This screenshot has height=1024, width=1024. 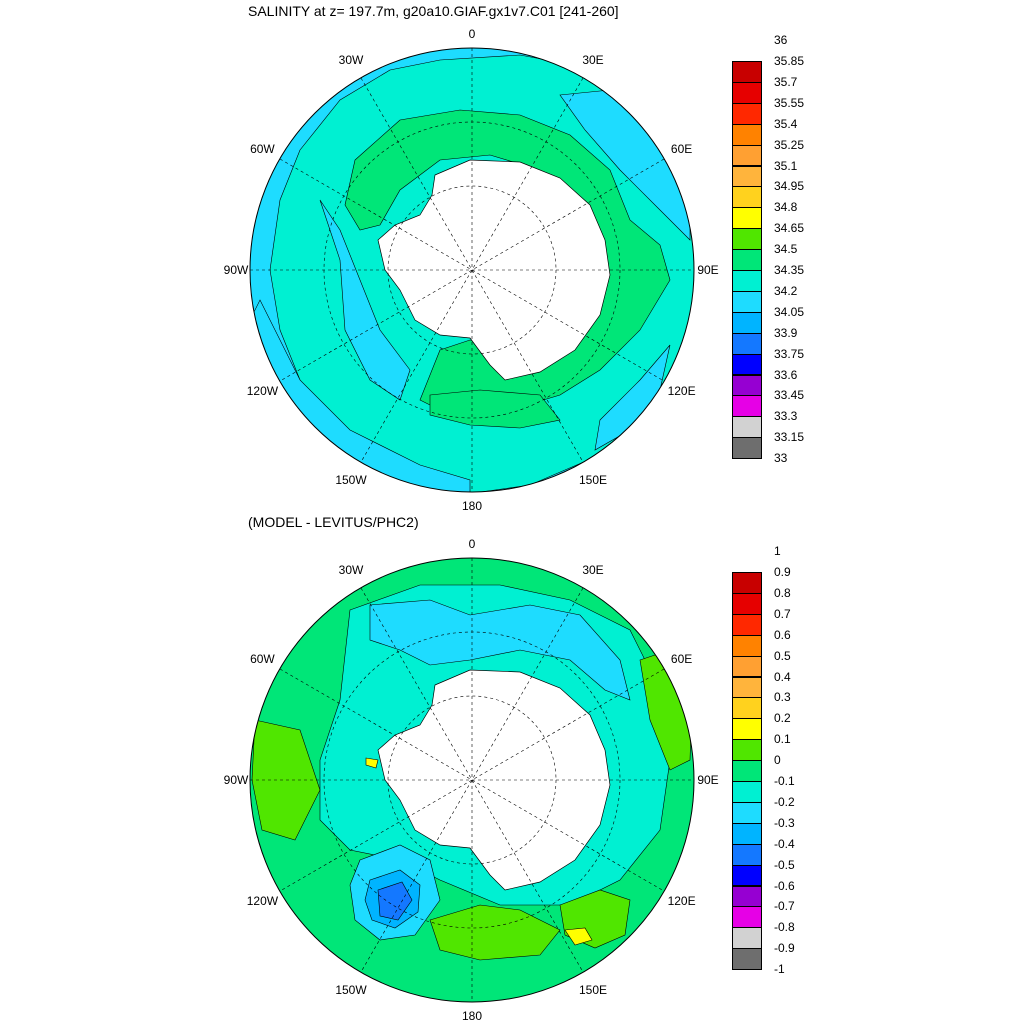 I want to click on panel-title-difference: (MODEL - LEVITUS/PHC2), so click(x=333, y=522).